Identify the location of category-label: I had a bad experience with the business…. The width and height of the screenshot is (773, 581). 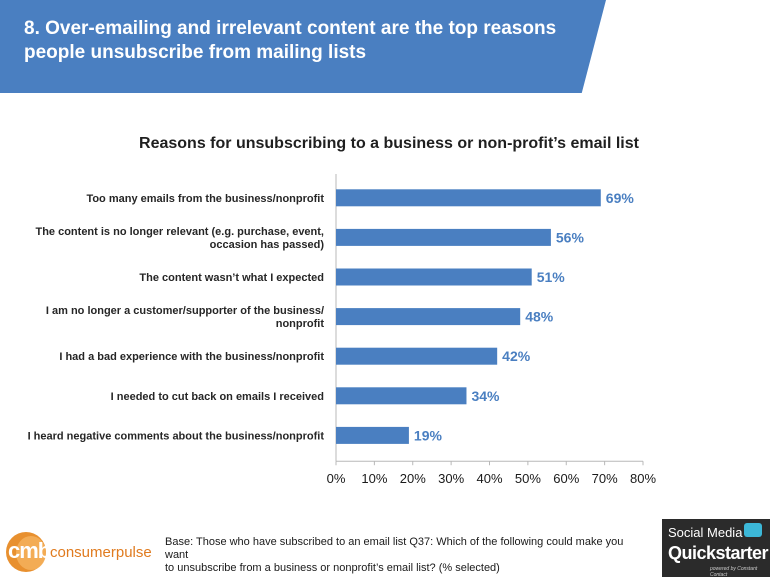
(191, 357).